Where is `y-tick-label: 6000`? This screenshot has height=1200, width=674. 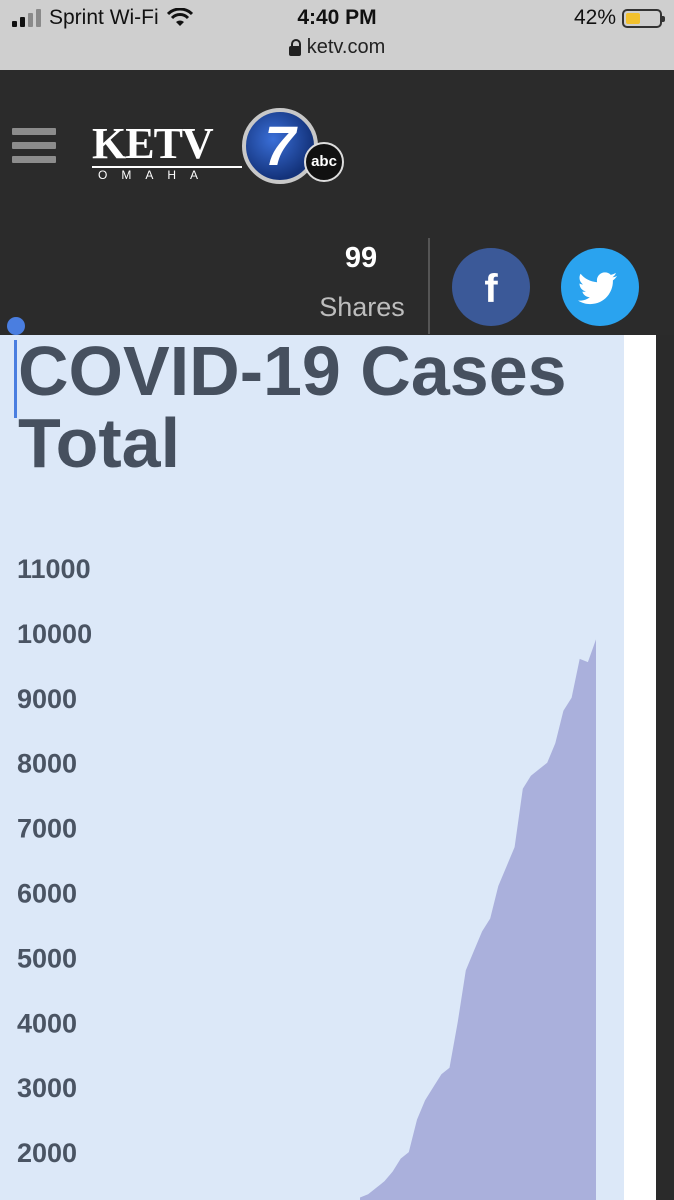 y-tick-label: 6000 is located at coordinates (47, 894).